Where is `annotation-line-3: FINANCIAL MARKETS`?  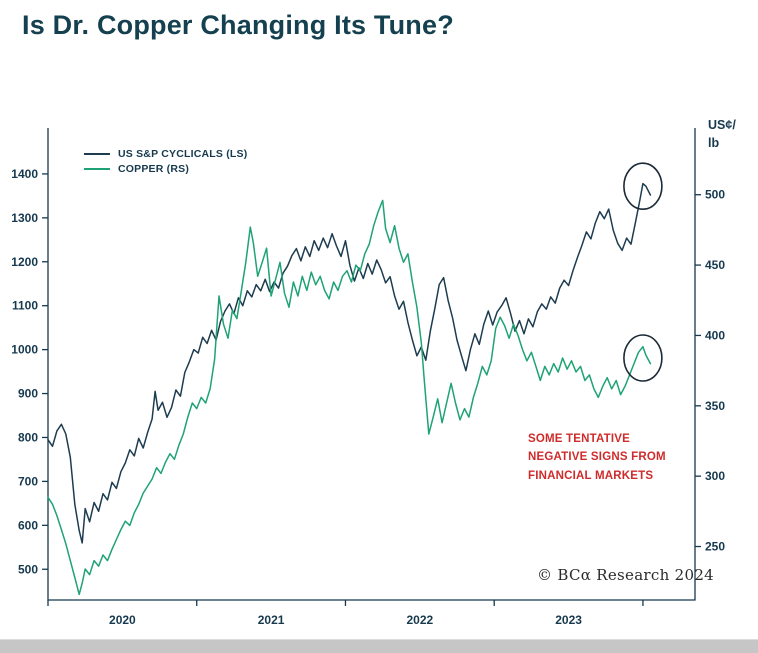
annotation-line-3: FINANCIAL MARKETS is located at coordinates (591, 475).